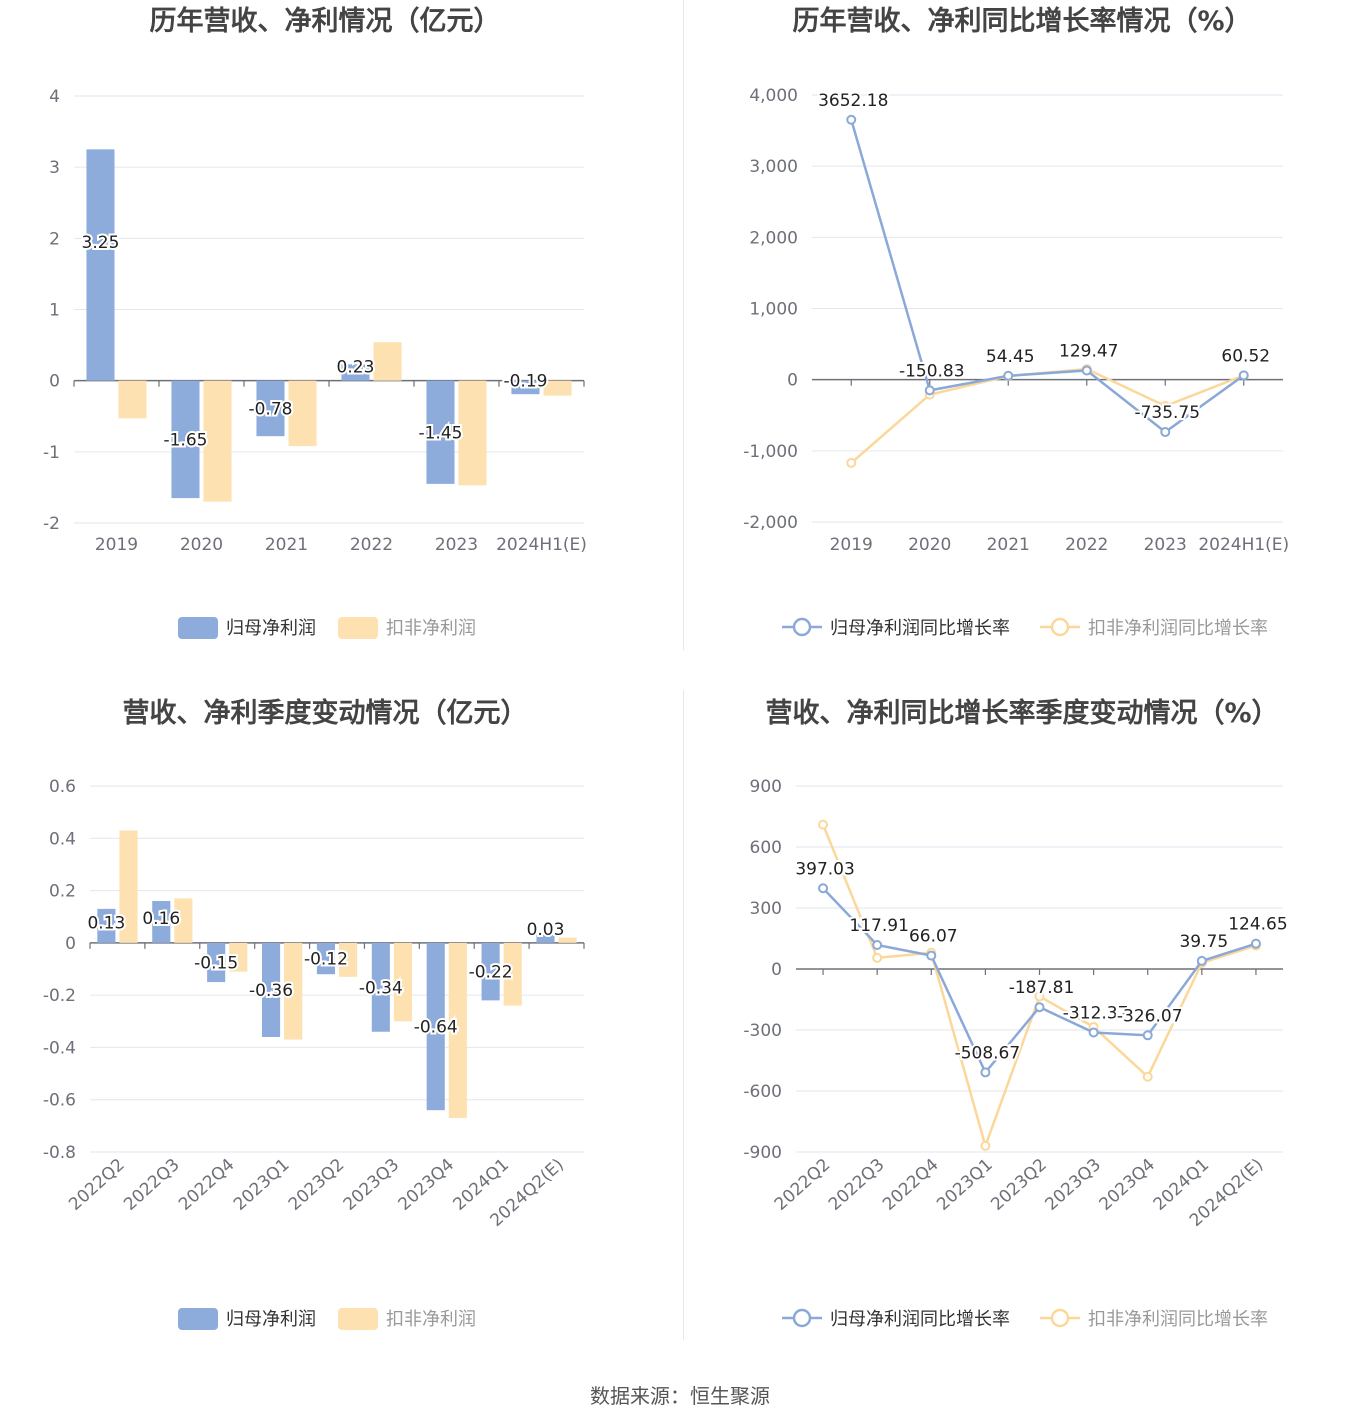 Image resolution: width=1360 pixels, height=1425 pixels. Describe the element at coordinates (546, 930) in the screenshot. I see `data-label: 0.03` at that location.